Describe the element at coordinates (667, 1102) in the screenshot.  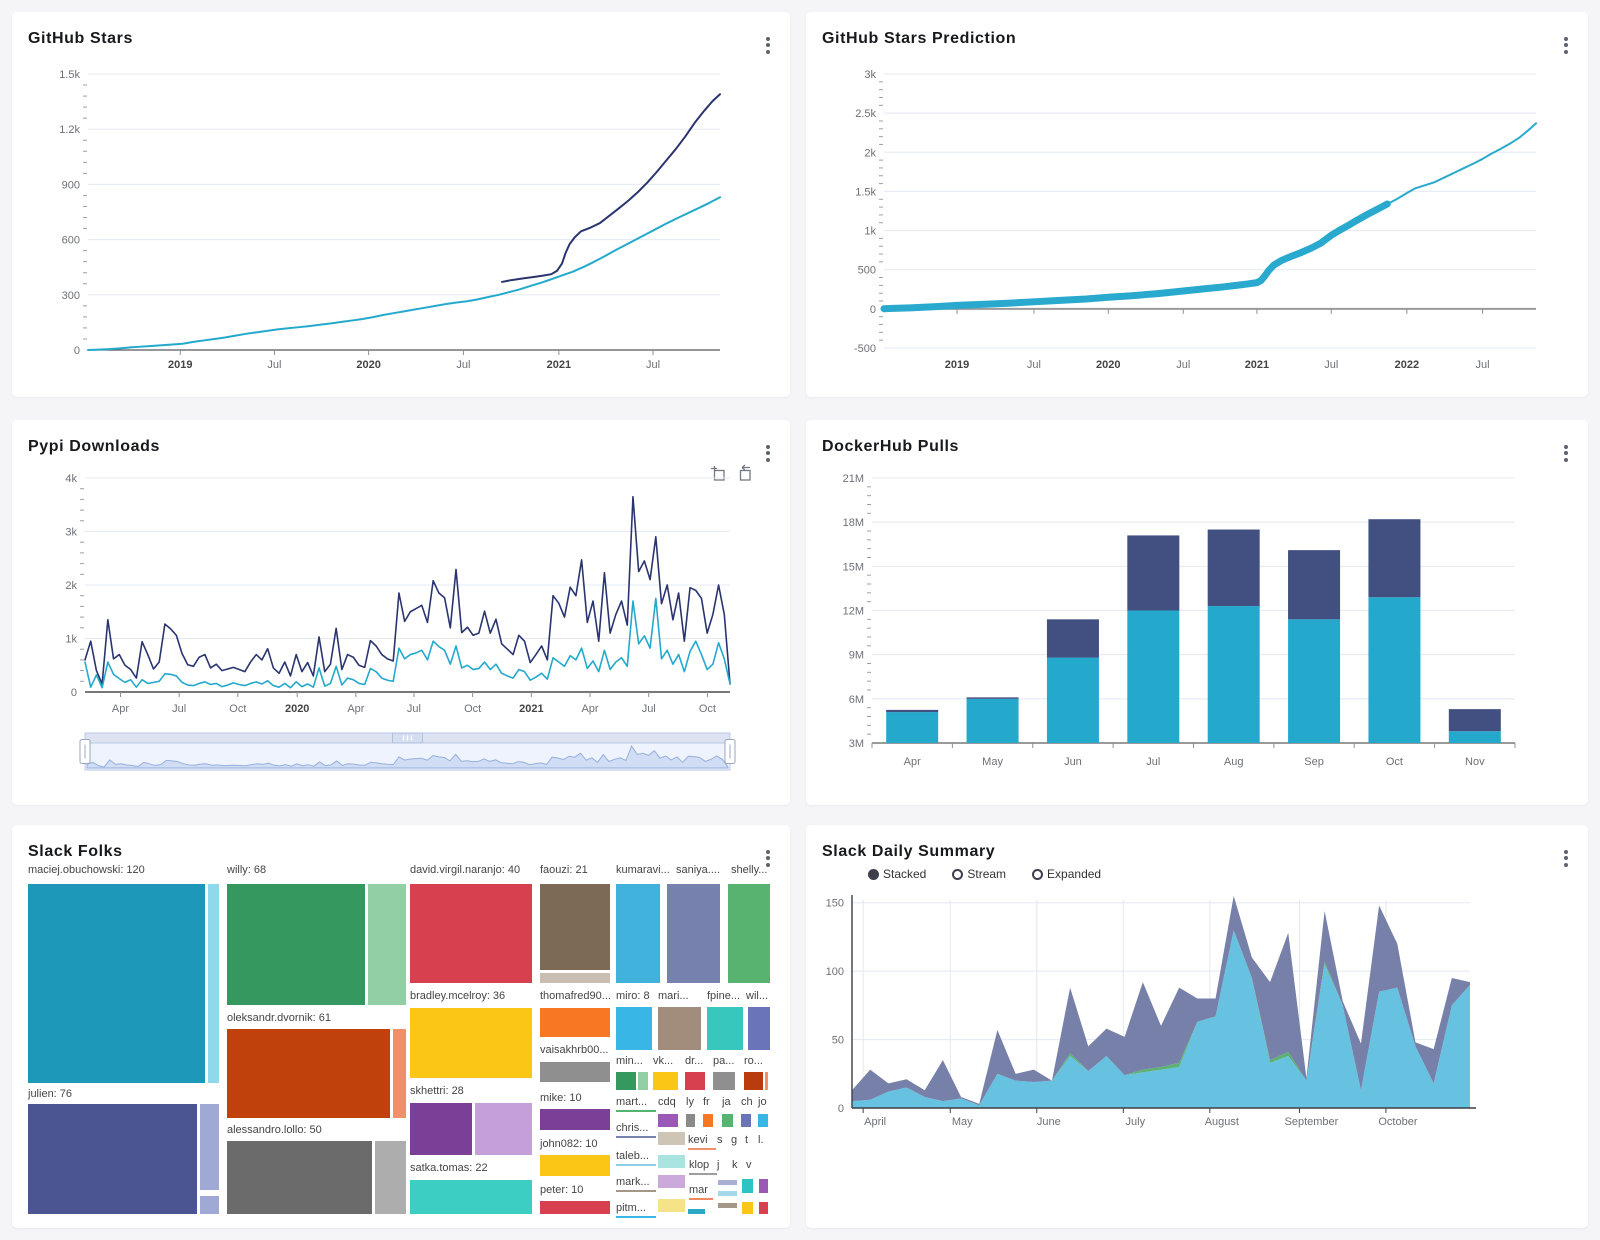
I see `treemap-label: cdq` at that location.